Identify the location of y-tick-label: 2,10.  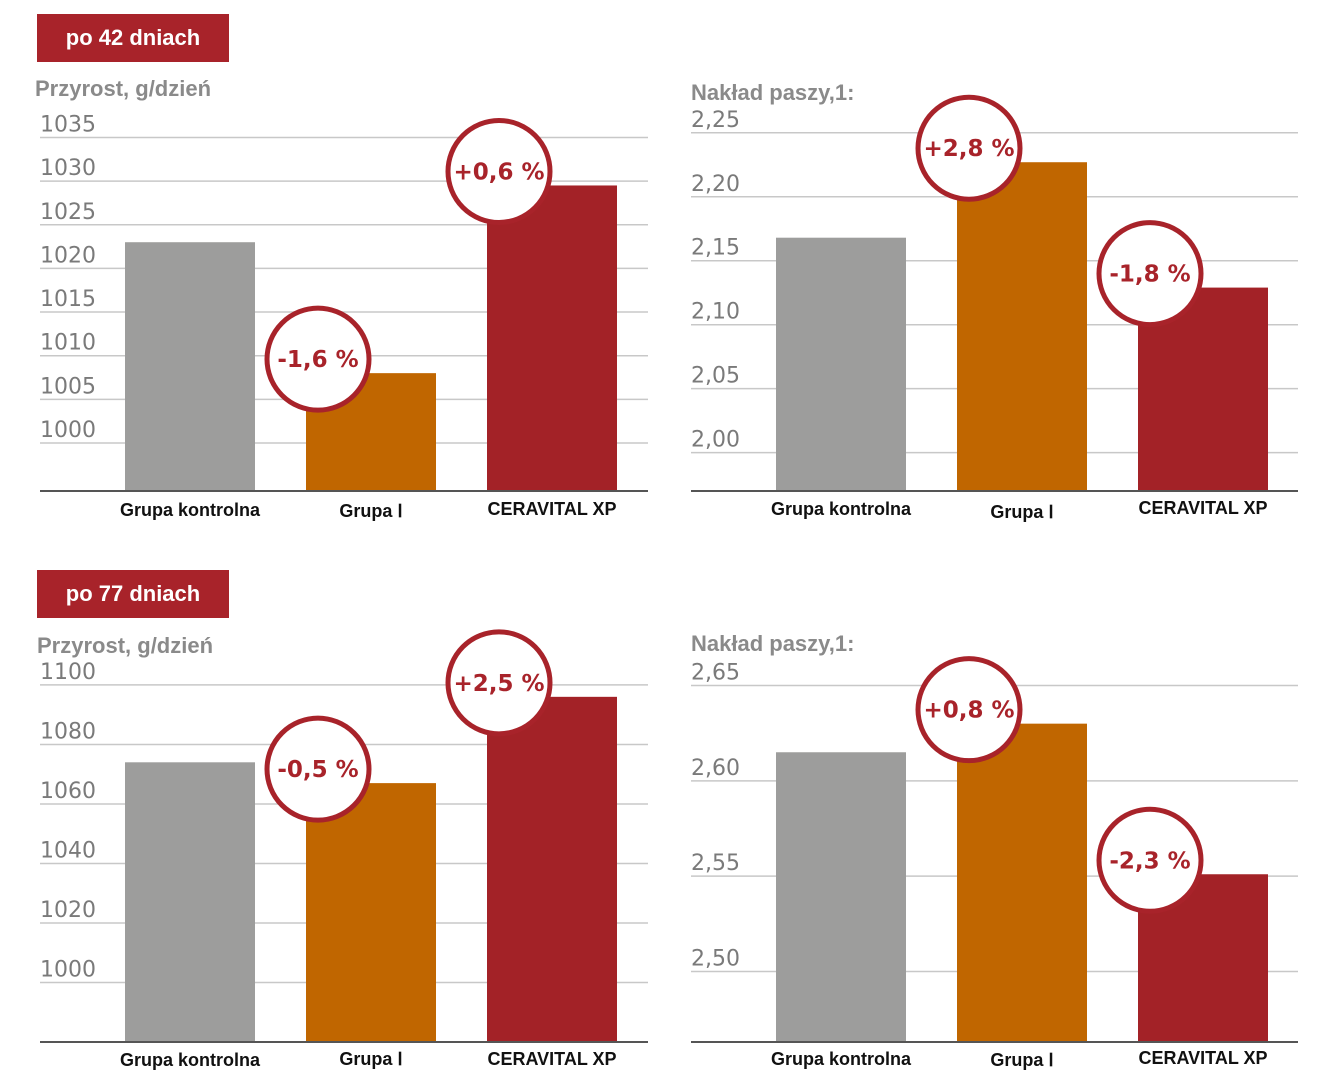
(715, 312).